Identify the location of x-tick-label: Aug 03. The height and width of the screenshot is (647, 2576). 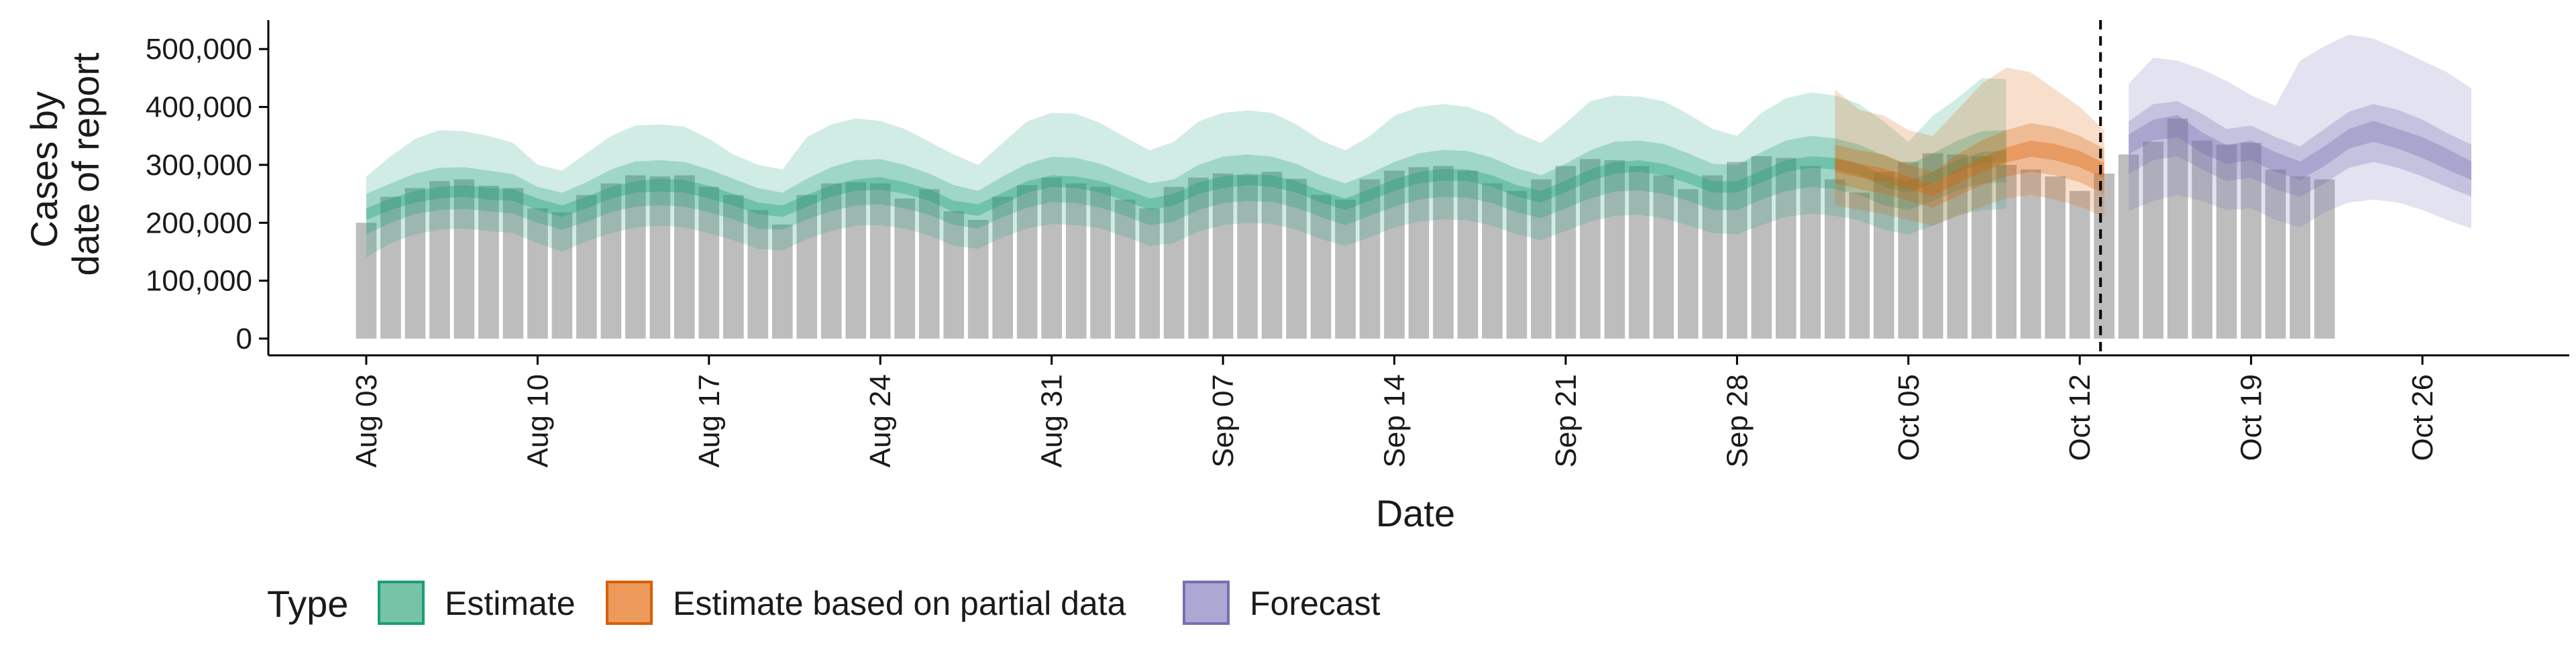
(366, 421).